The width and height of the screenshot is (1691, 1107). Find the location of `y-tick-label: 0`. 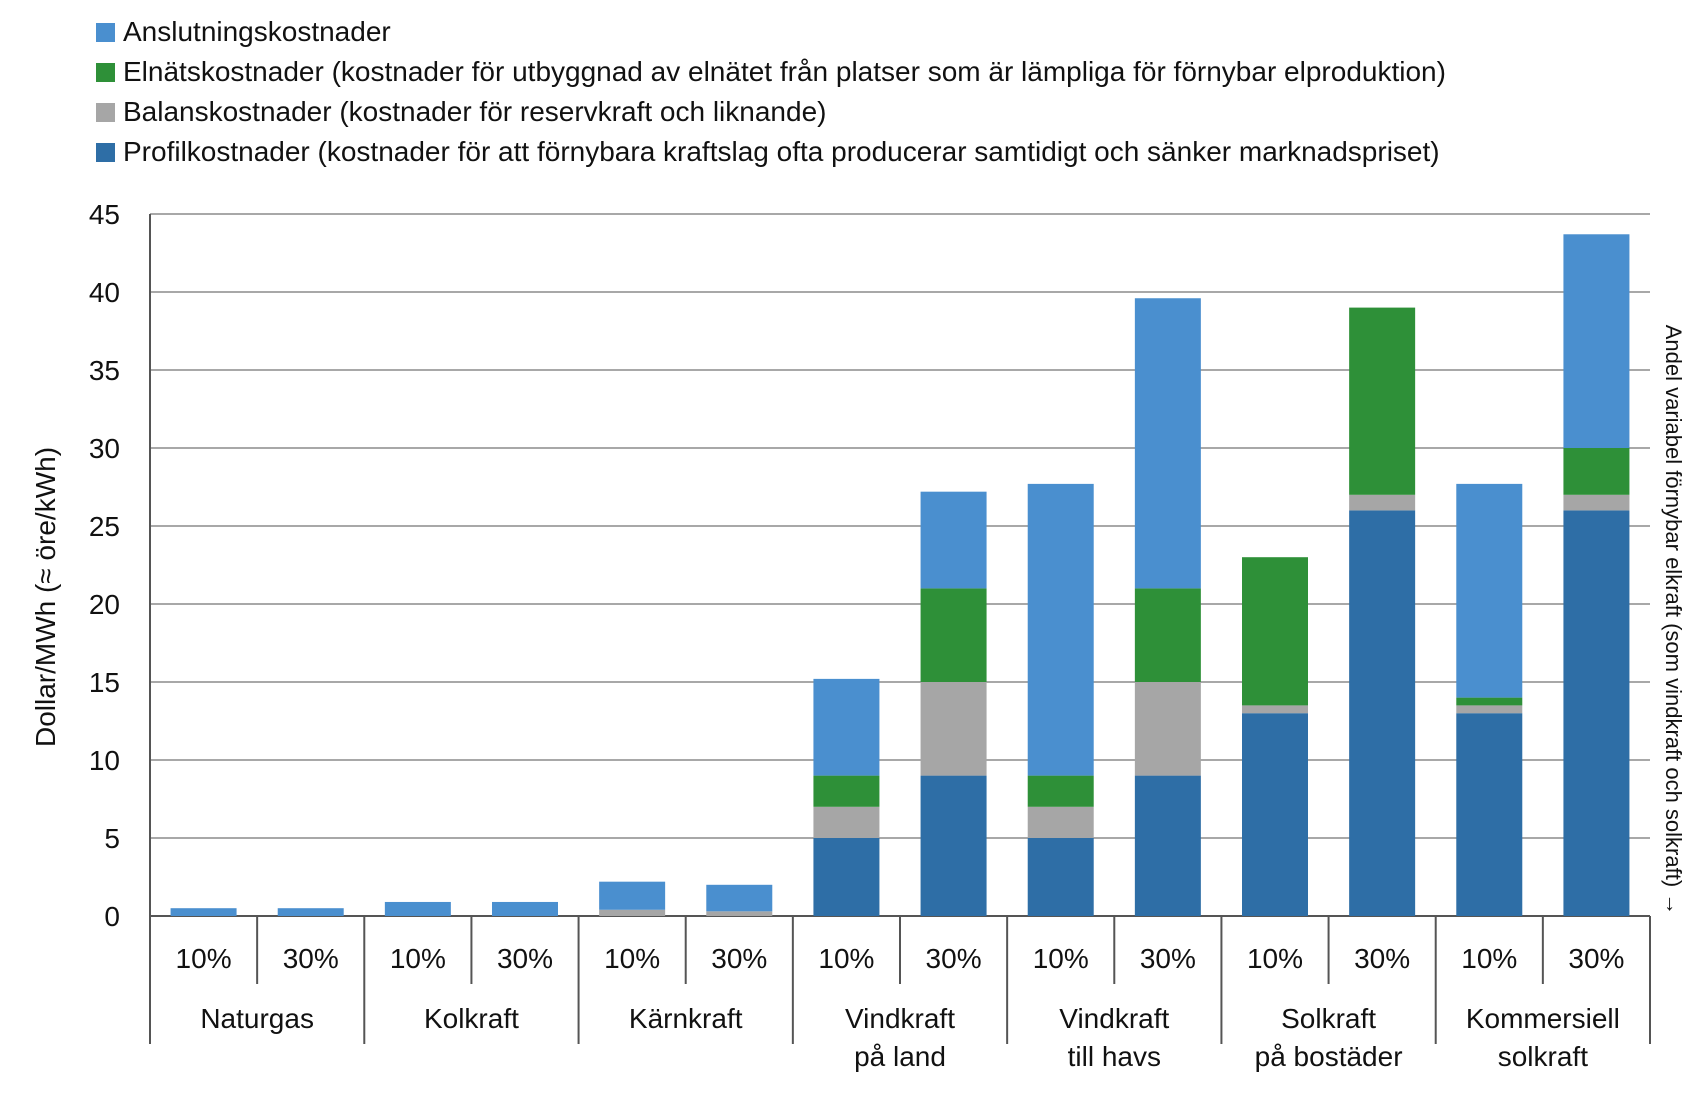

y-tick-label: 0 is located at coordinates (112, 916).